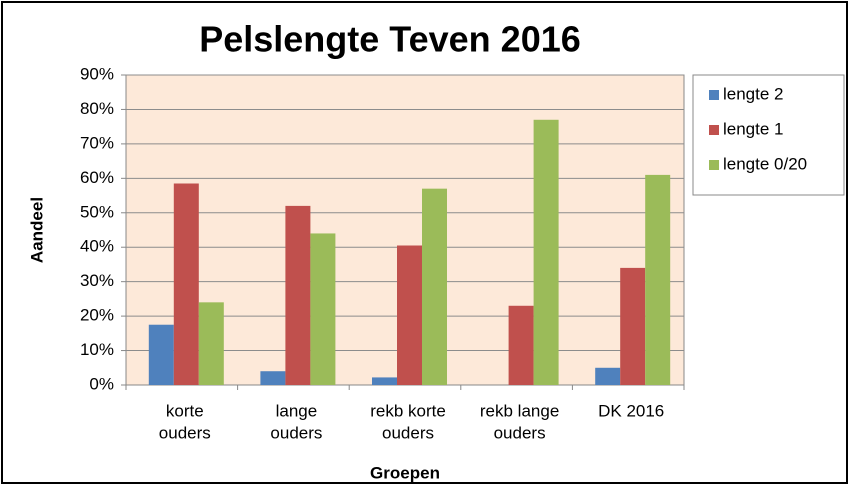  Describe the element at coordinates (36, 230) in the screenshot. I see `y-axis-label: Aandeel` at that location.